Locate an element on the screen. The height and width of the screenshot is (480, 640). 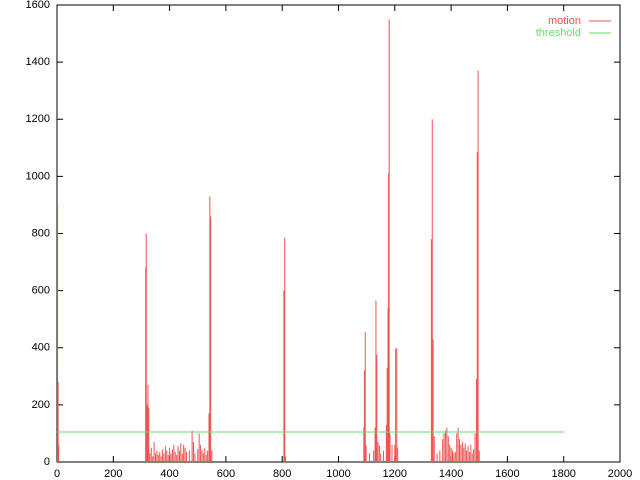
x-tick-label: 600 is located at coordinates (226, 474).